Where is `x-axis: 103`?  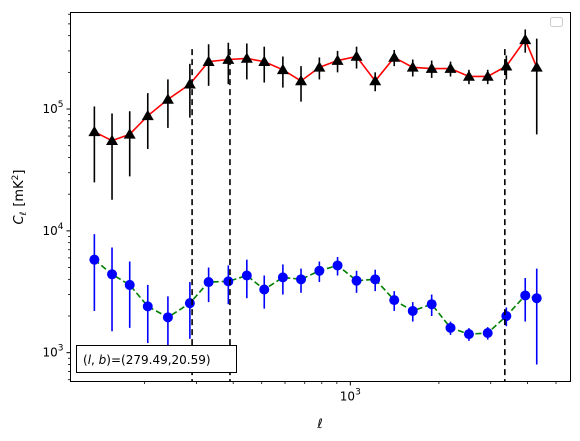
x-axis: 103 is located at coordinates (350, 392).